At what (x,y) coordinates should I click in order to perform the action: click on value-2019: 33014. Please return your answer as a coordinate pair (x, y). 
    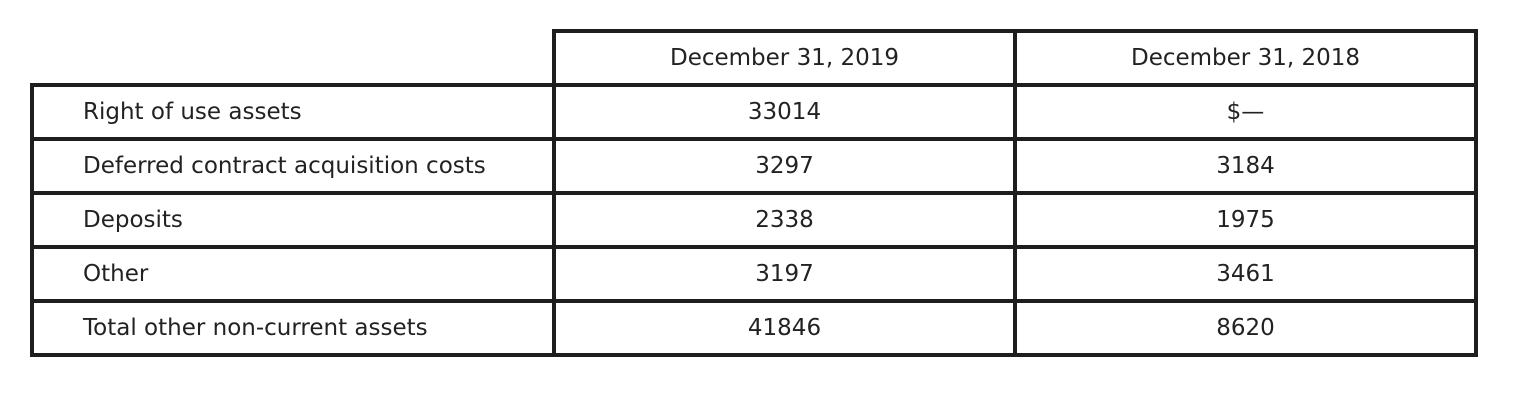
    Looking at the image, I should click on (784, 112).